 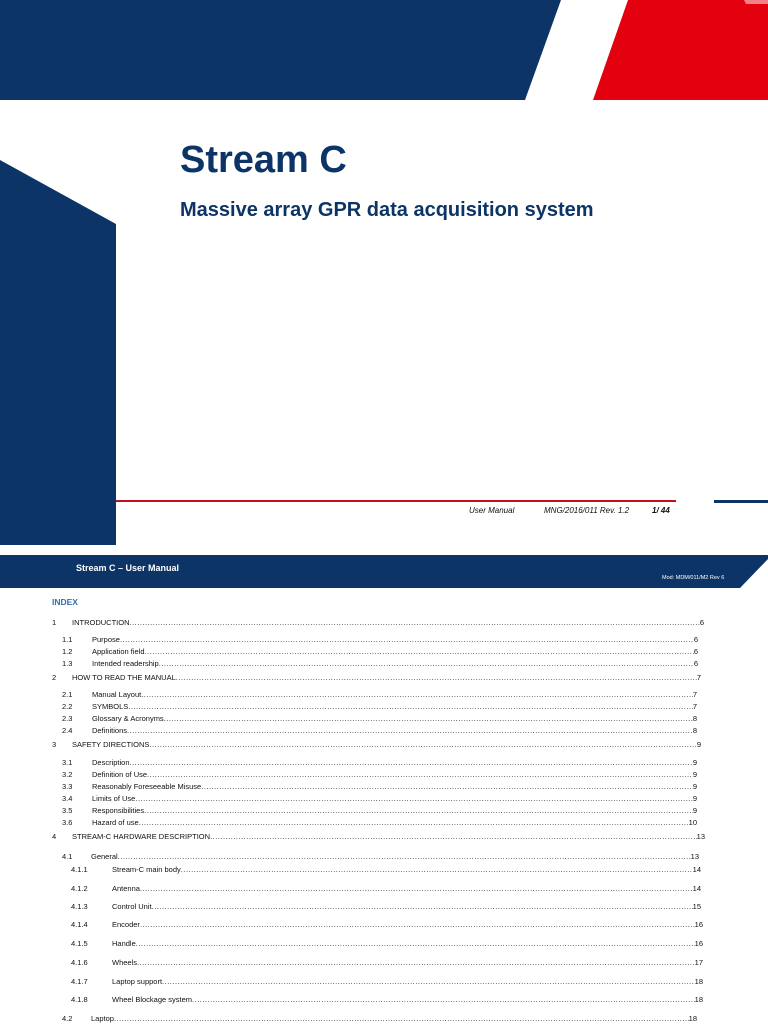 I want to click on footer-doc-code: MNG/2016/011 Rev. 1.2, so click(x=587, y=510).